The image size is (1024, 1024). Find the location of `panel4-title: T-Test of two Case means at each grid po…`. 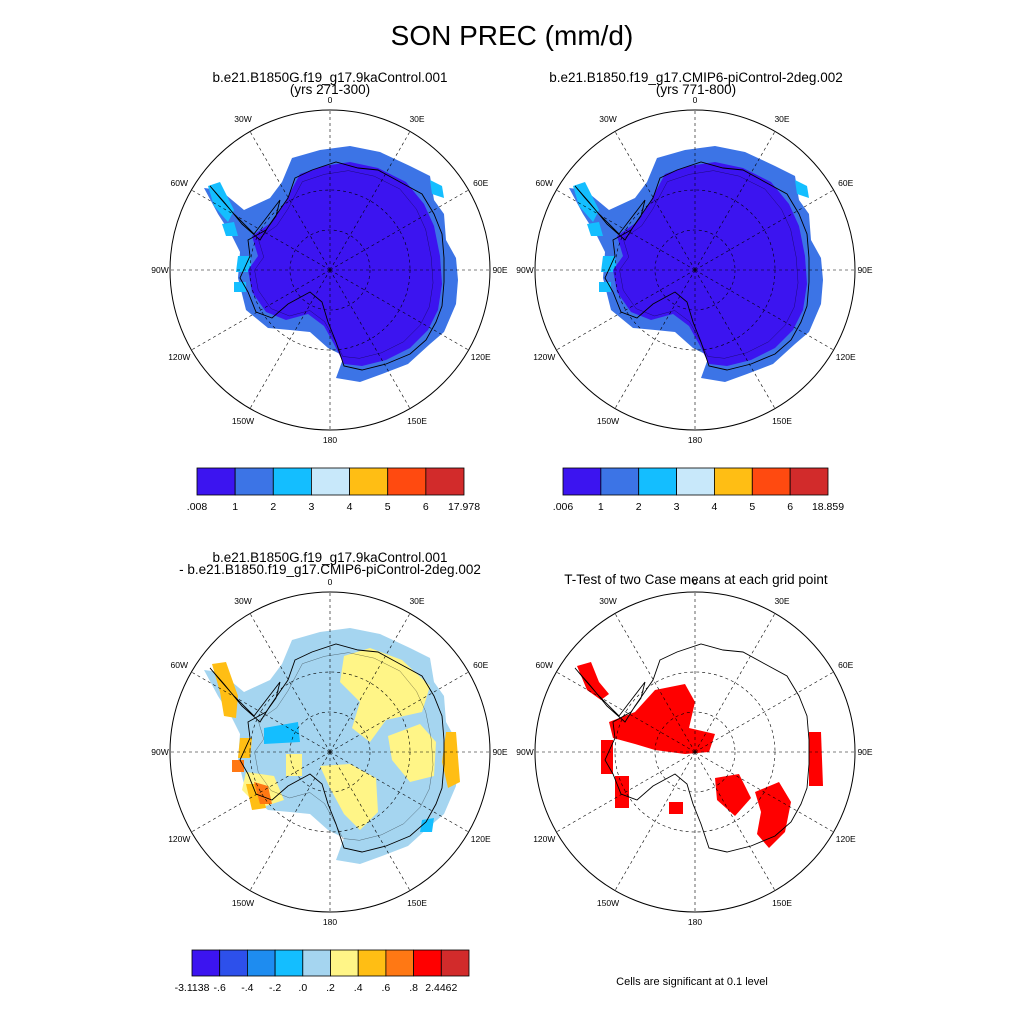

panel4-title: T-Test of two Case means at each grid po… is located at coordinates (696, 579).